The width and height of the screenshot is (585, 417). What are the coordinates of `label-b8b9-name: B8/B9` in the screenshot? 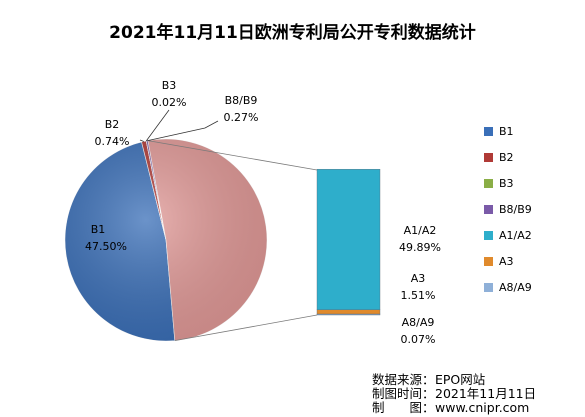 It's located at (241, 100).